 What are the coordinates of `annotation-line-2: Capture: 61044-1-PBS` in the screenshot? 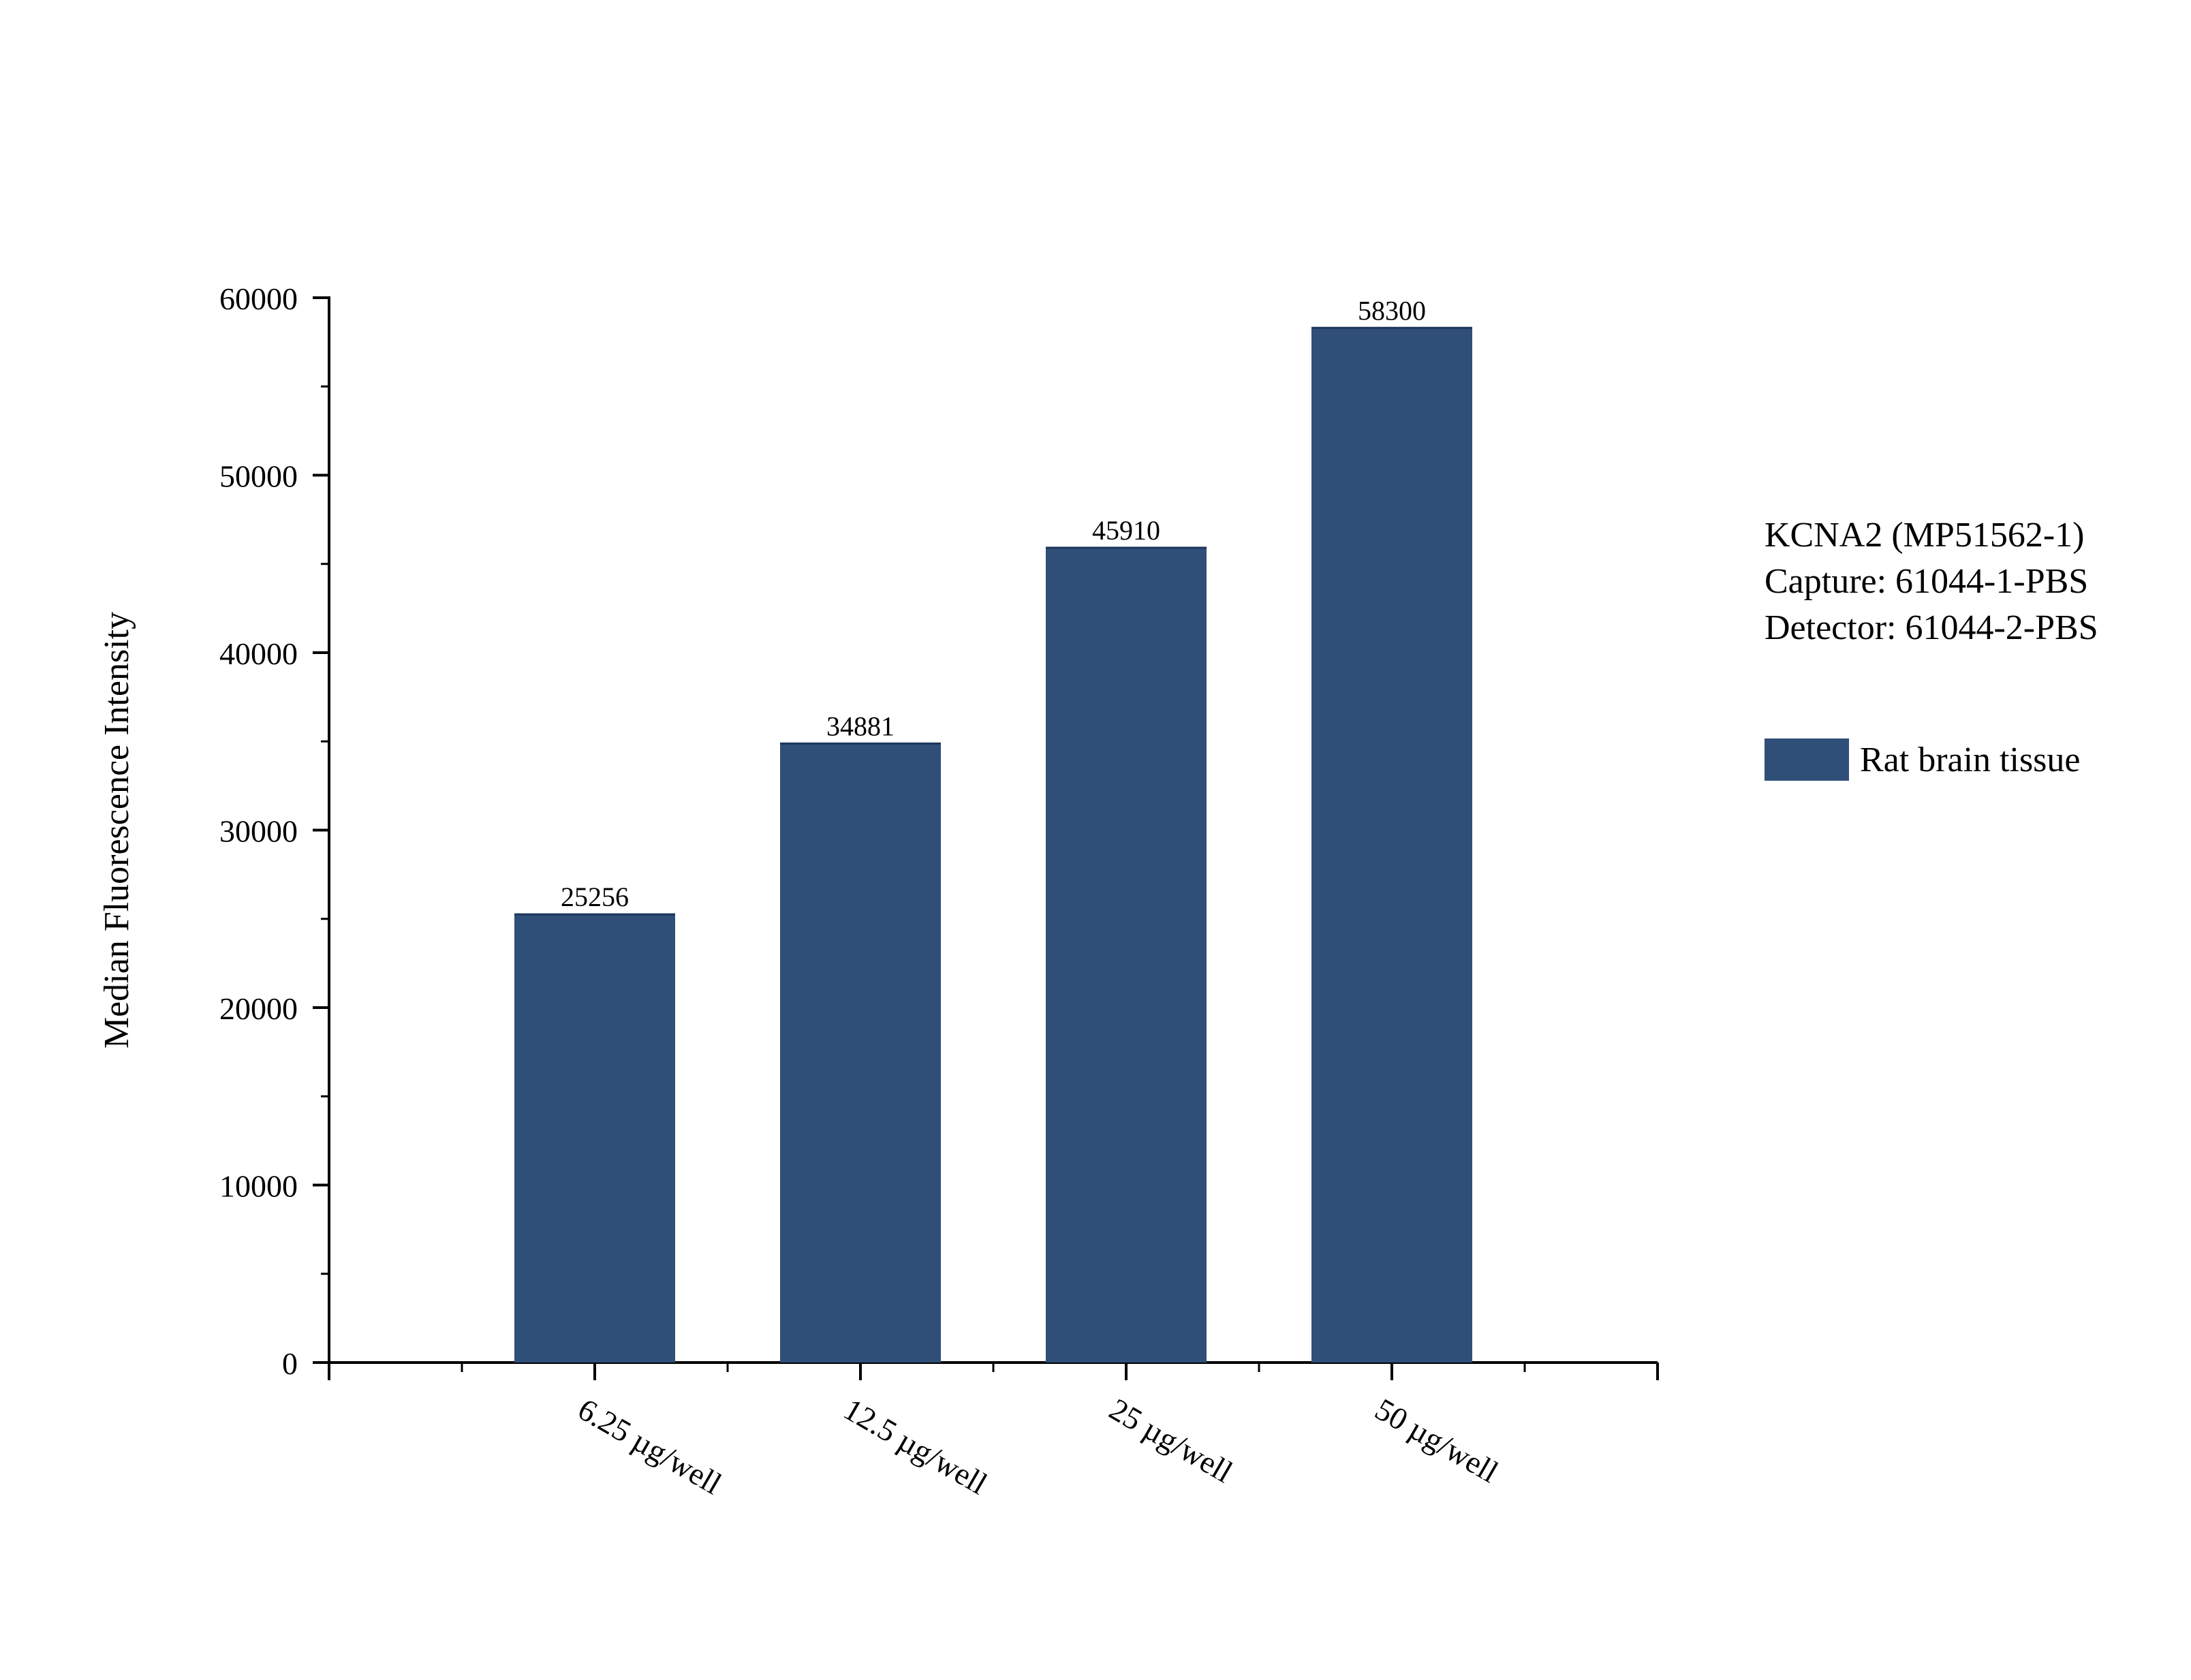 It's located at (1927, 581).